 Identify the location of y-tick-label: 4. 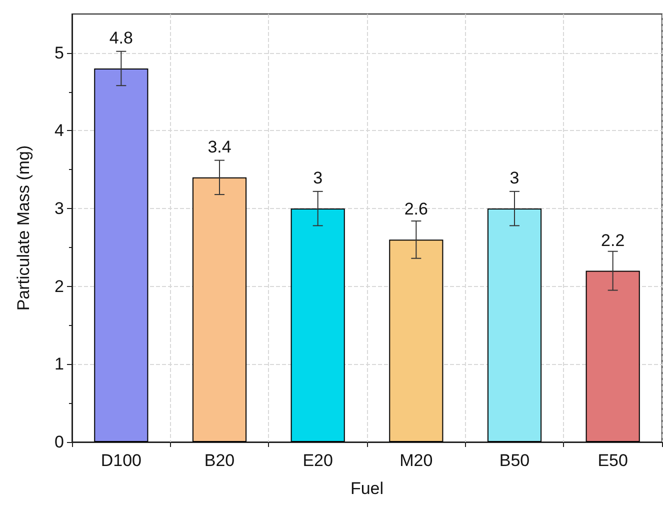
(59, 130).